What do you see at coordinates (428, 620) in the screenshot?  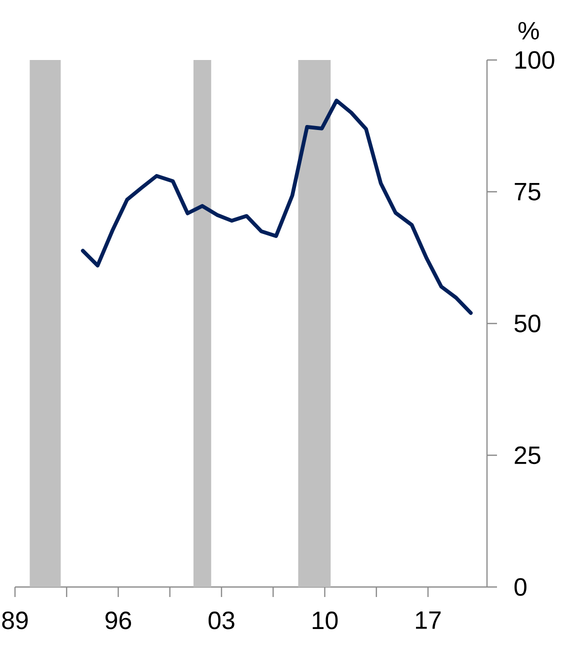 I see `x-tick-label: 17` at bounding box center [428, 620].